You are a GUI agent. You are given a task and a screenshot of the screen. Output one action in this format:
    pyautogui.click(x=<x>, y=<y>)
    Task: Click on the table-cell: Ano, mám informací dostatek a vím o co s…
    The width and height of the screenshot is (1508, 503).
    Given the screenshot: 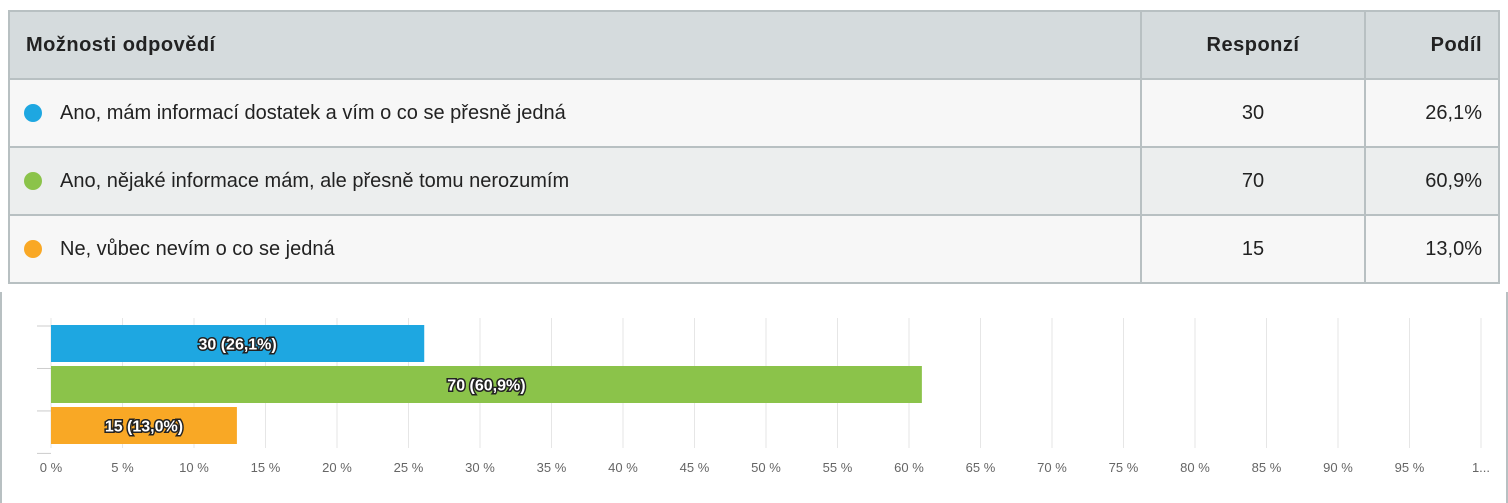 What is the action you would take?
    pyautogui.click(x=575, y=113)
    